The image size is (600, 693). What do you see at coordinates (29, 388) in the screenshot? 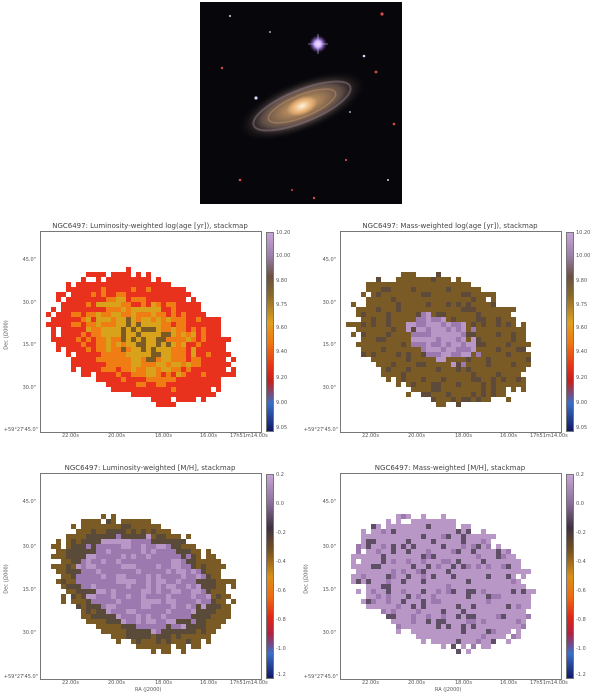
I see `y-tick: 30.0"` at bounding box center [29, 388].